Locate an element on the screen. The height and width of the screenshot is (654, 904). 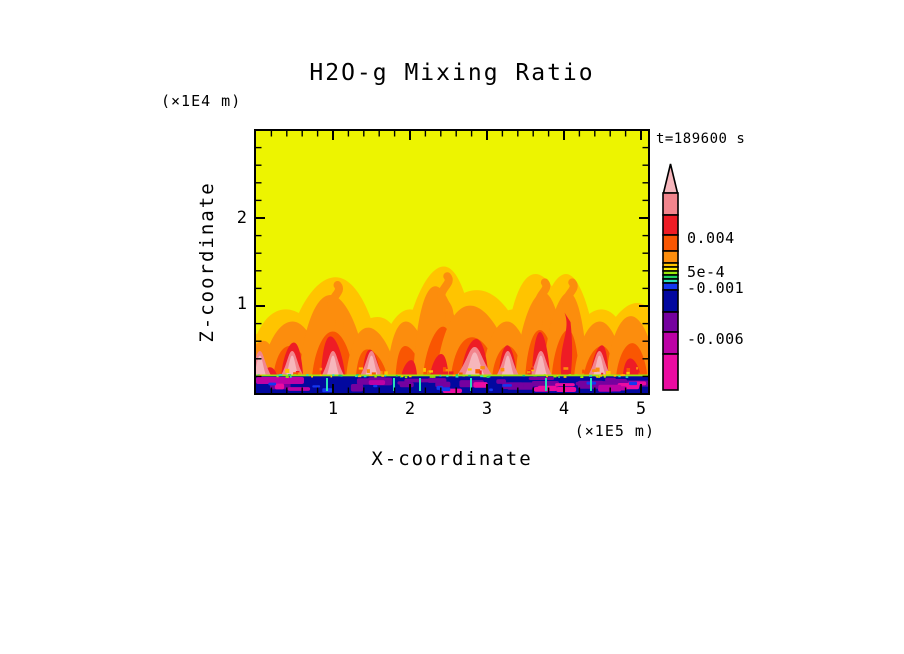
x-tick-label-2: 2 is located at coordinates (410, 409).